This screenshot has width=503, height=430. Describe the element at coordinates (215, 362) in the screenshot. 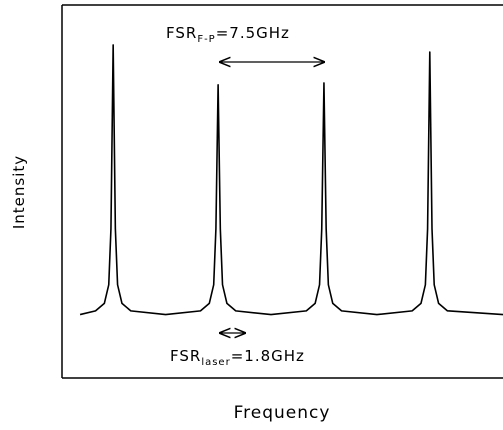

I see `annotation-subscript: laser` at that location.